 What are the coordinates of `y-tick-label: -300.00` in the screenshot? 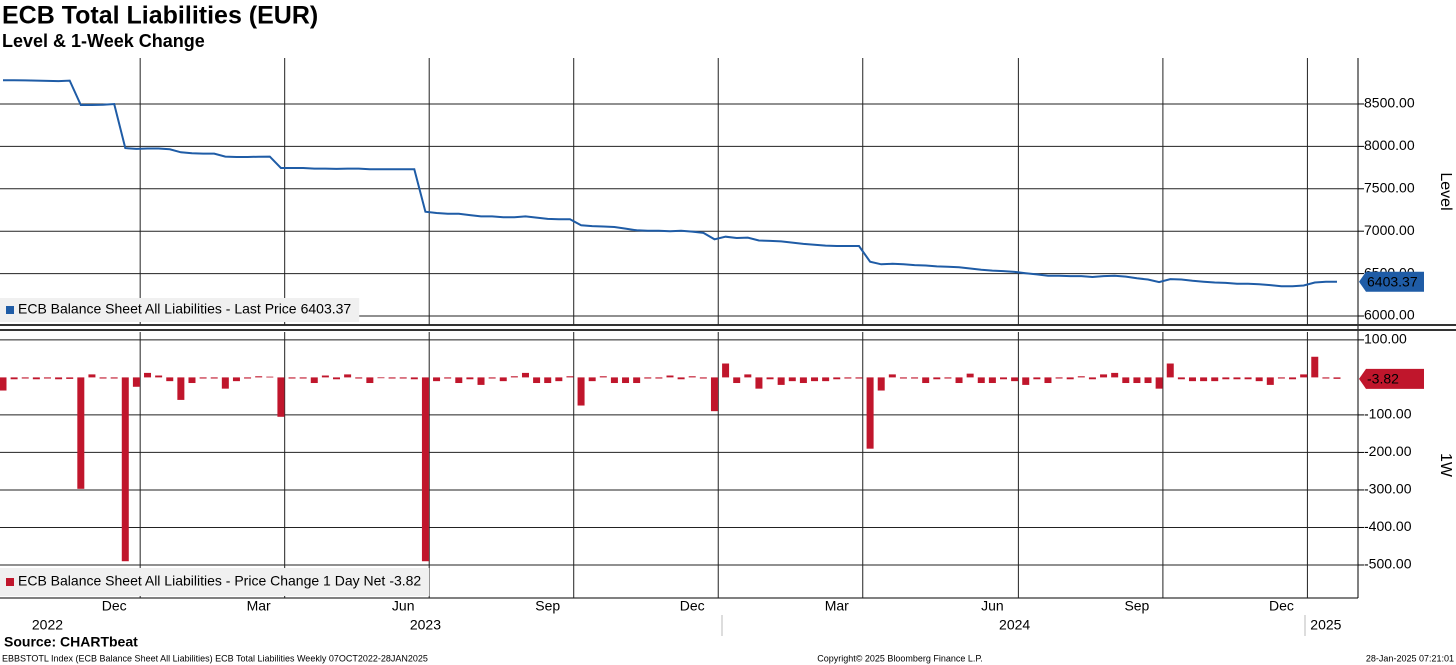 It's located at (1388, 489).